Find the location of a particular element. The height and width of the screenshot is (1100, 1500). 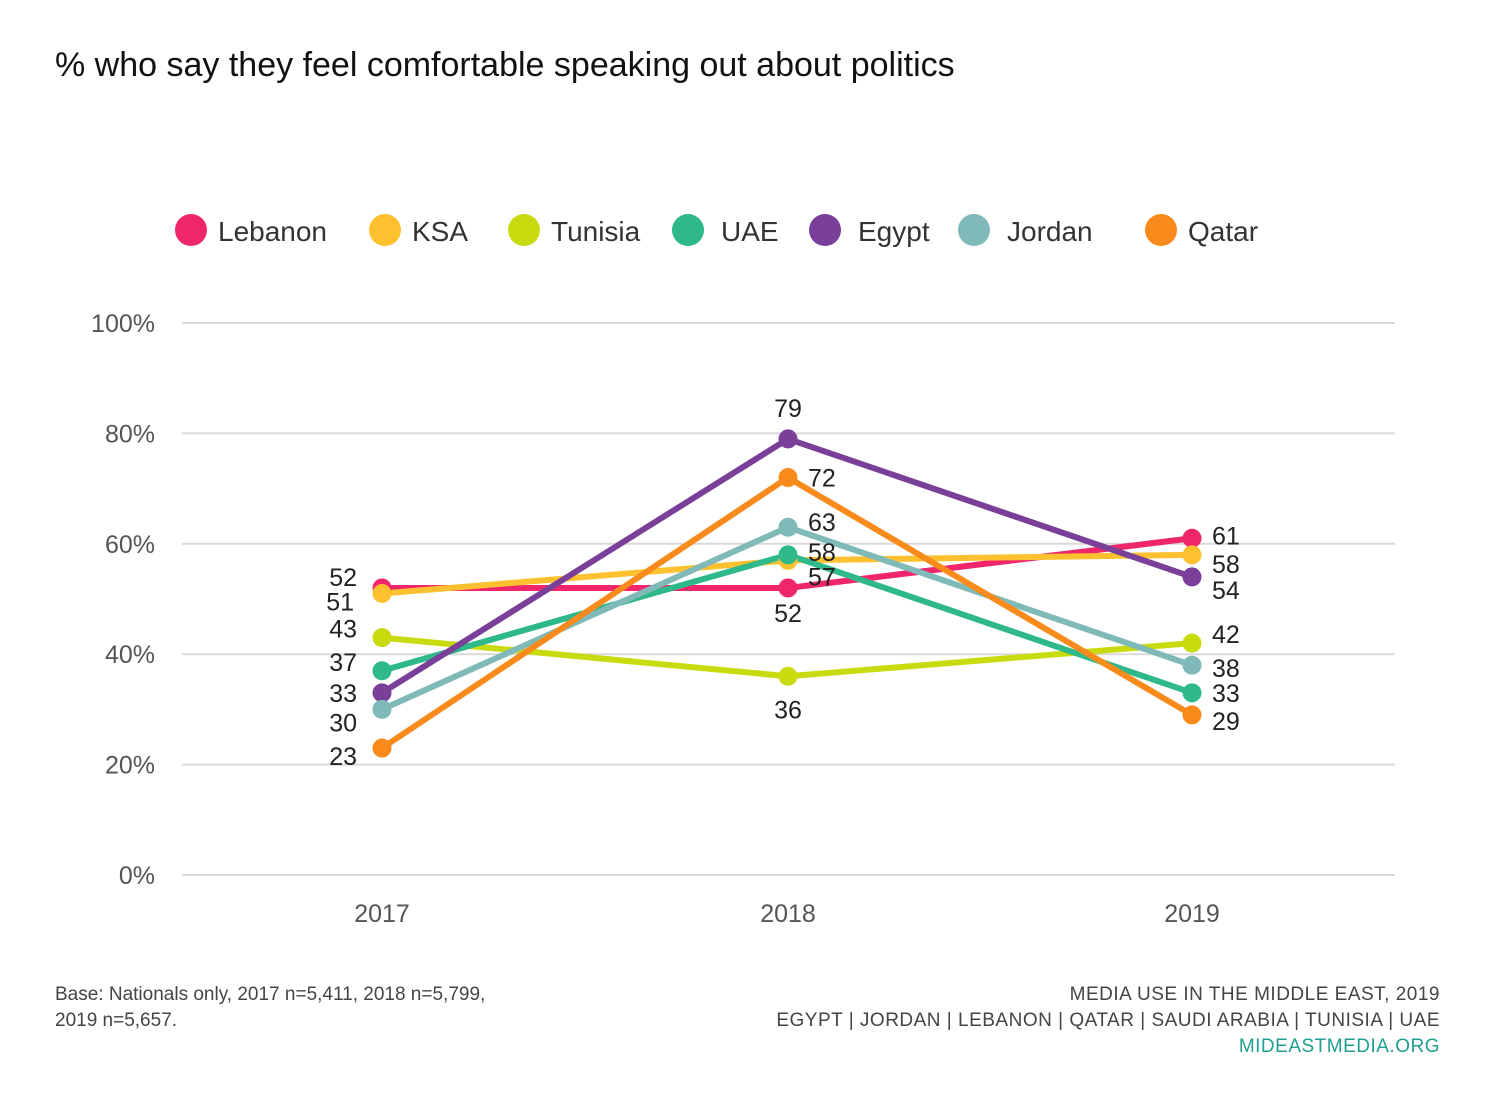

legend-item: Tunisia is located at coordinates (574, 230).